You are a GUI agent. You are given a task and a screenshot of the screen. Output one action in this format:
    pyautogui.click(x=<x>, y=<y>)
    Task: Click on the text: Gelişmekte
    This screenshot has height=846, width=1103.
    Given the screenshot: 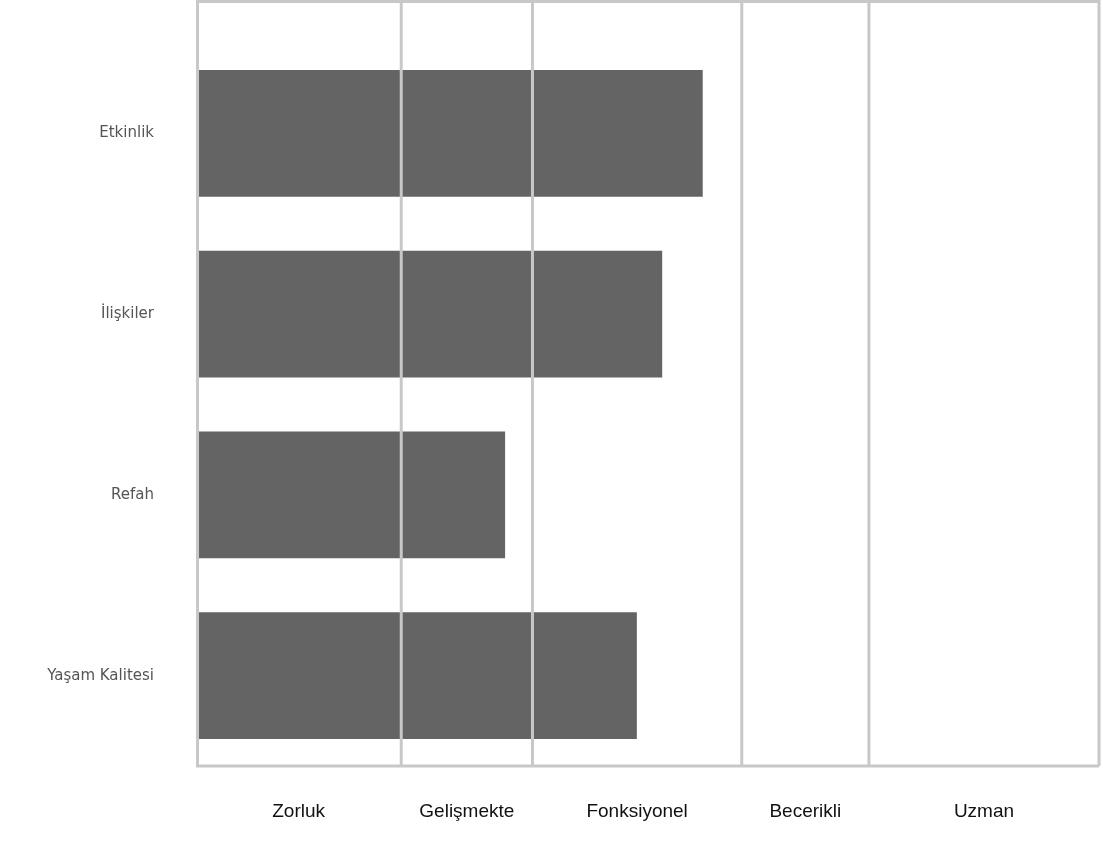 What is the action you would take?
    pyautogui.click(x=467, y=811)
    